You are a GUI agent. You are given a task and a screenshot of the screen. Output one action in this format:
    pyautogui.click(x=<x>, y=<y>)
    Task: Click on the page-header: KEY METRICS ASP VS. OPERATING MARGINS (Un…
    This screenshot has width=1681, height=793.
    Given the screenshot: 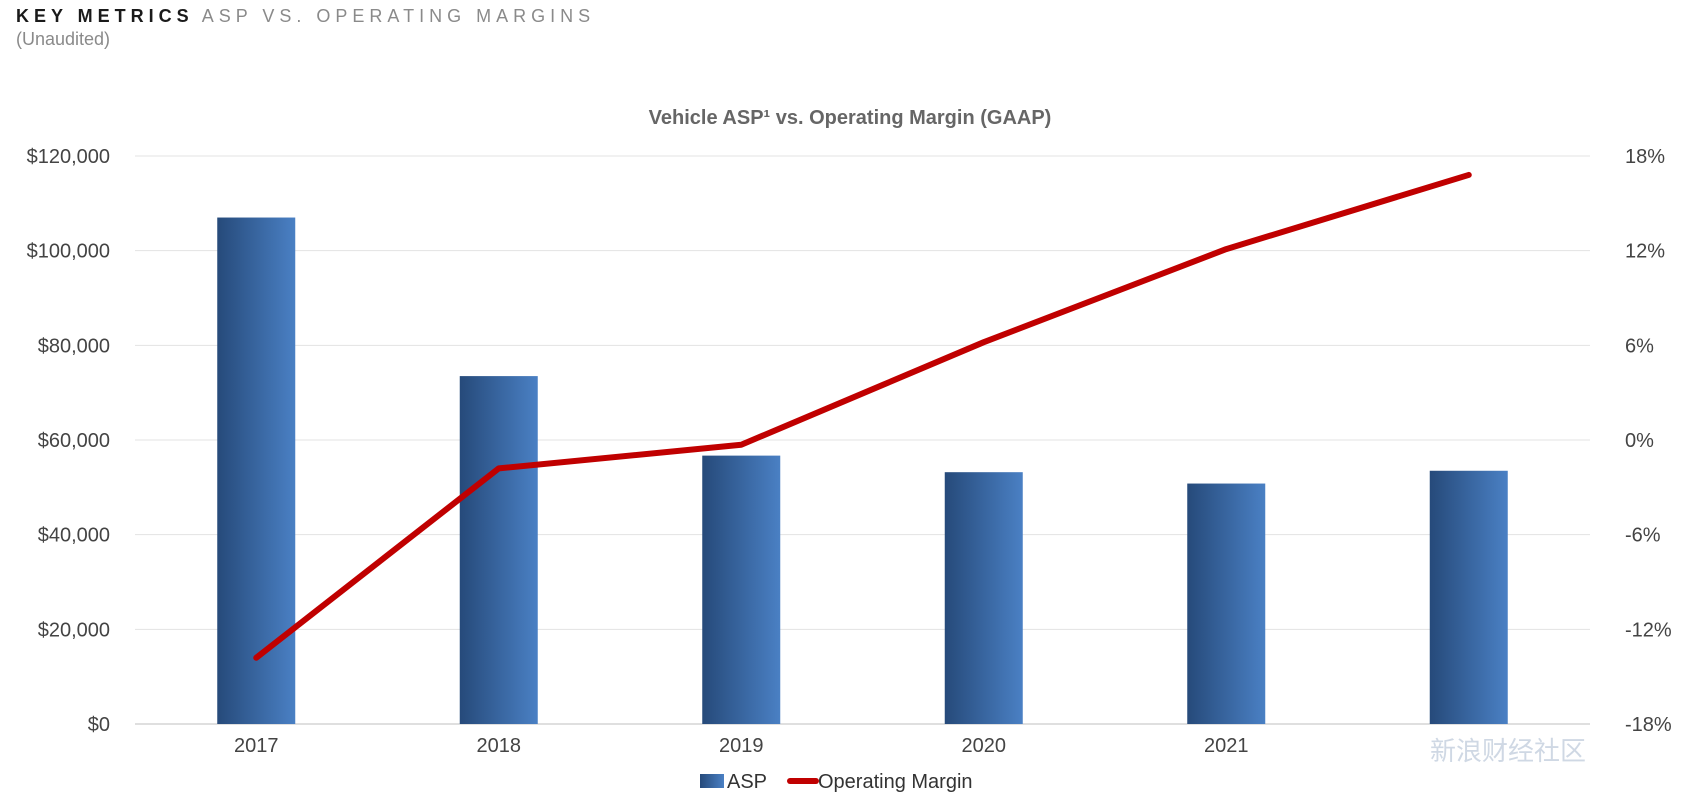 What is the action you would take?
    pyautogui.click(x=305, y=28)
    